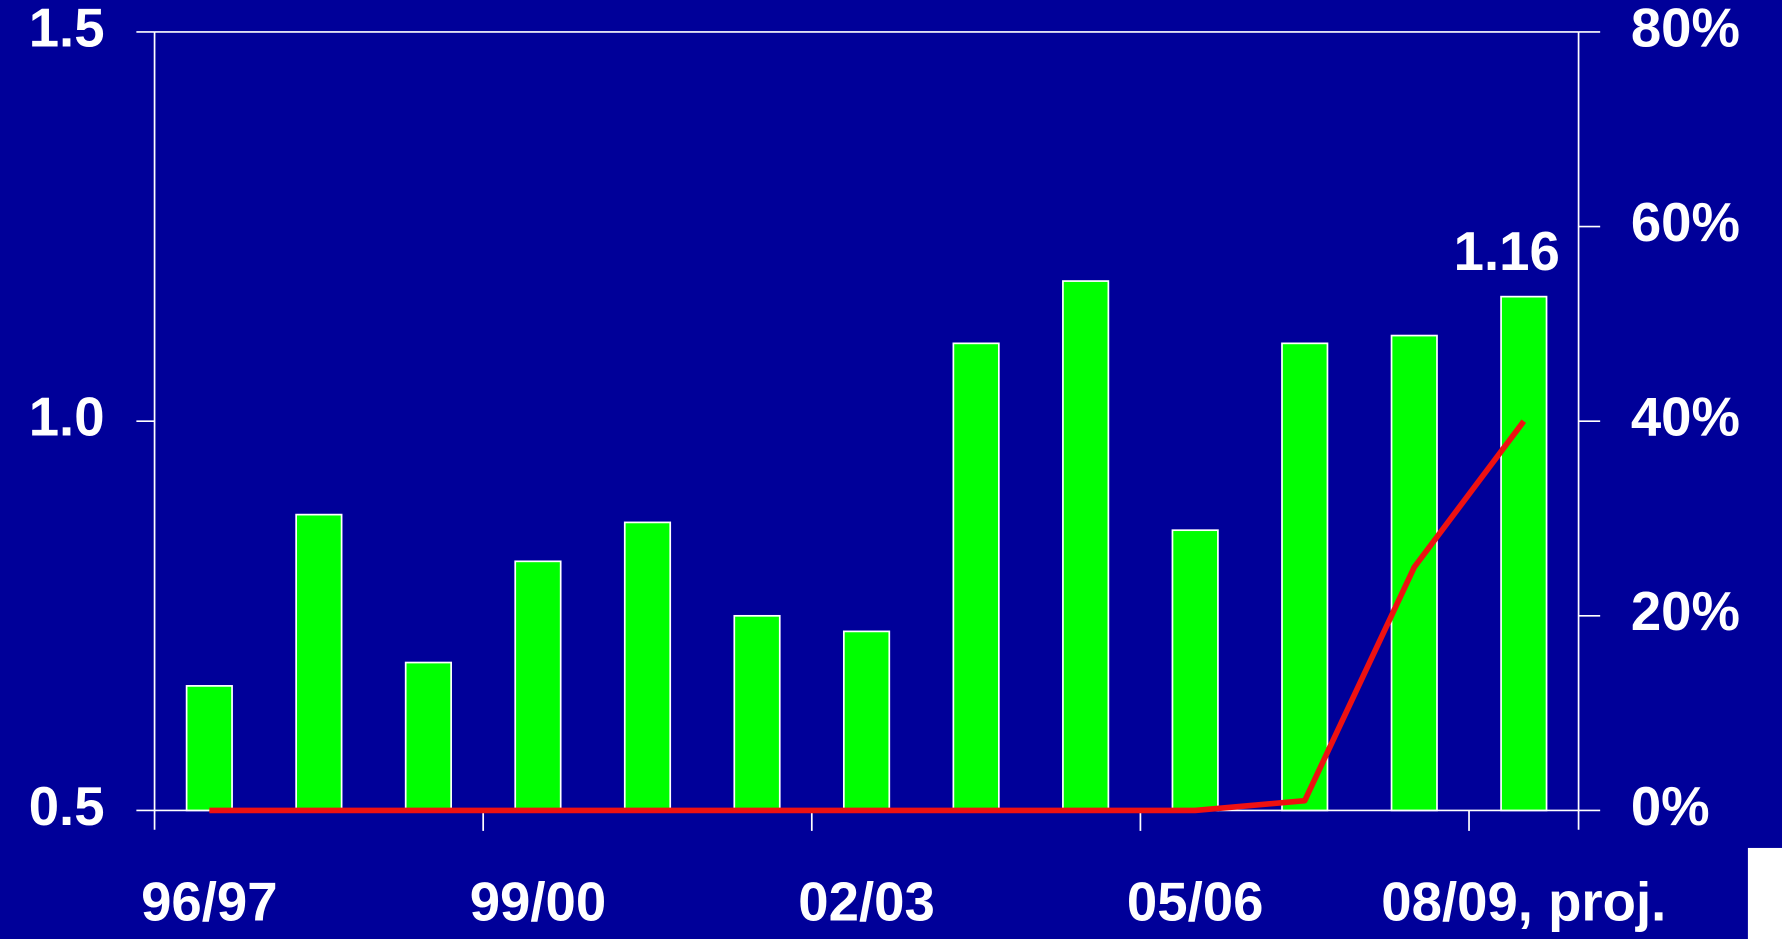  What do you see at coordinates (1523, 901) in the screenshot?
I see `x-tick-label: 08/09, proj.` at bounding box center [1523, 901].